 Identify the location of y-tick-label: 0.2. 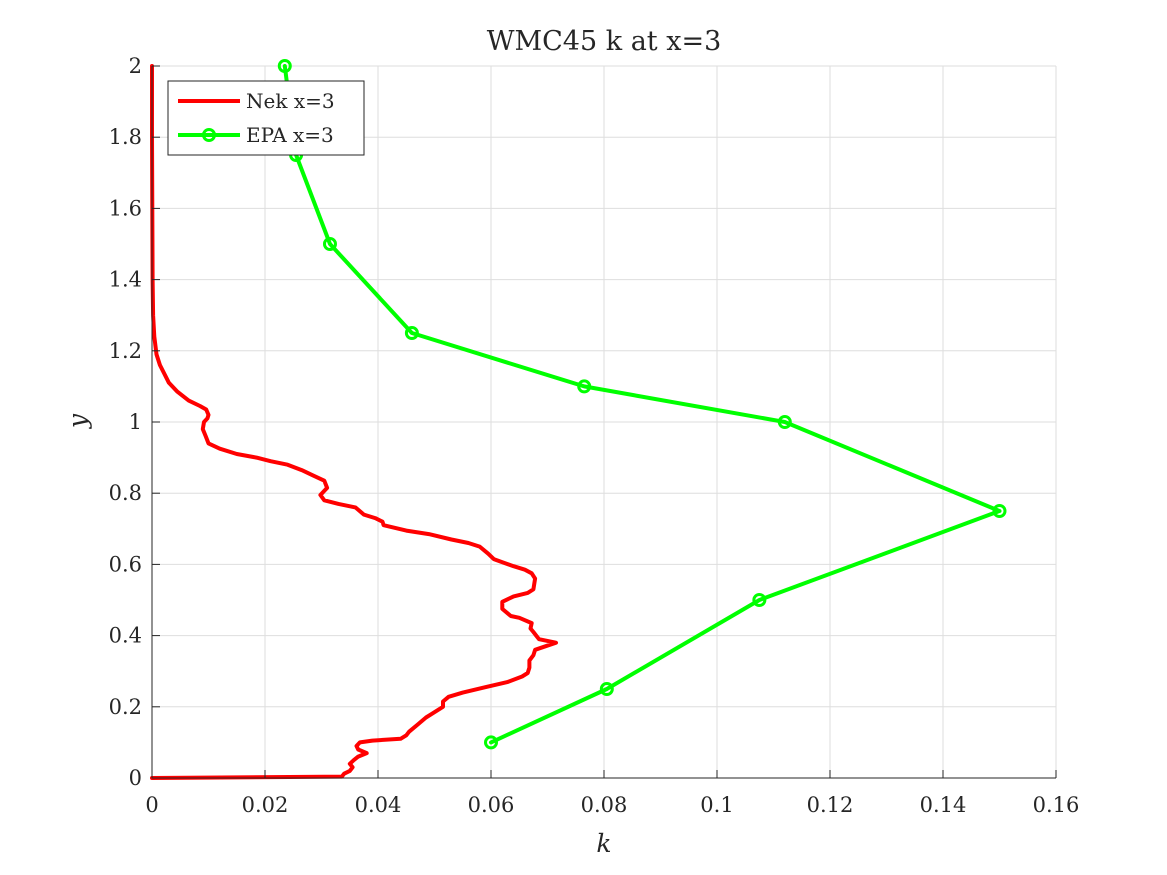
(125, 707).